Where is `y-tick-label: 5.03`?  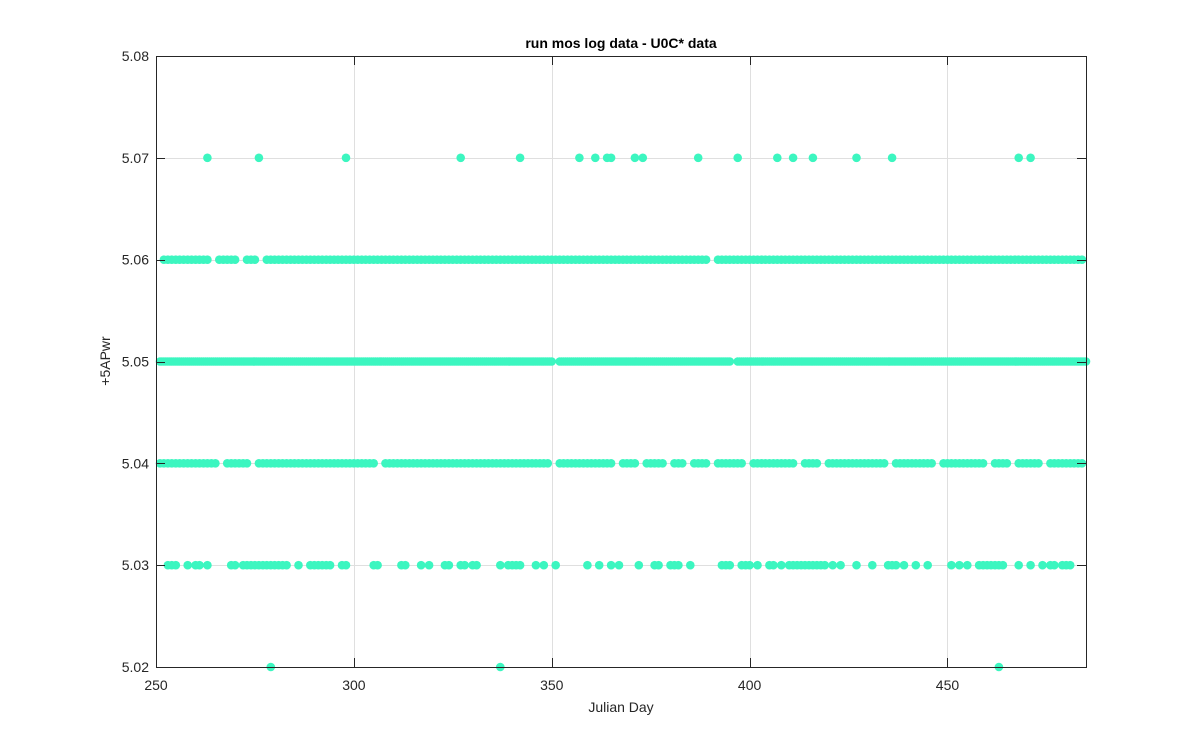 y-tick-label: 5.03 is located at coordinates (135, 565).